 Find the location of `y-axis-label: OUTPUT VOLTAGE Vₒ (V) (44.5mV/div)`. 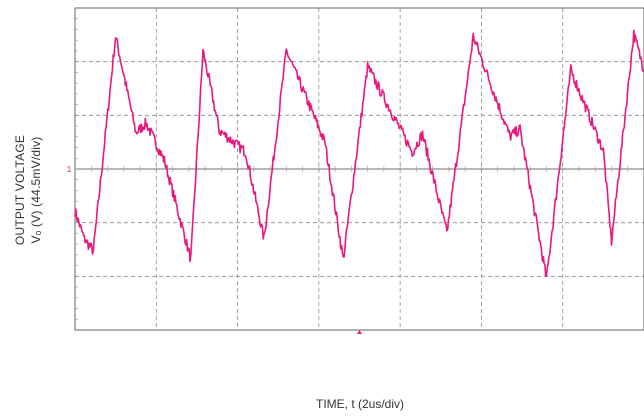

y-axis-label: OUTPUT VOLTAGE Vₒ (V) (44.5mV/div) is located at coordinates (28, 190).